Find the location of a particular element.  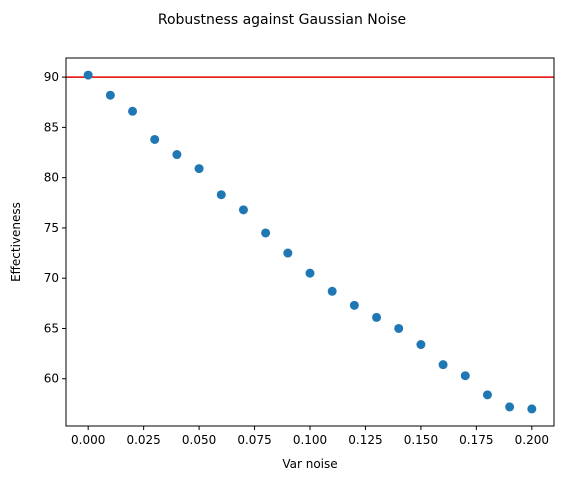

y-tick-label: 80 is located at coordinates (51, 178).